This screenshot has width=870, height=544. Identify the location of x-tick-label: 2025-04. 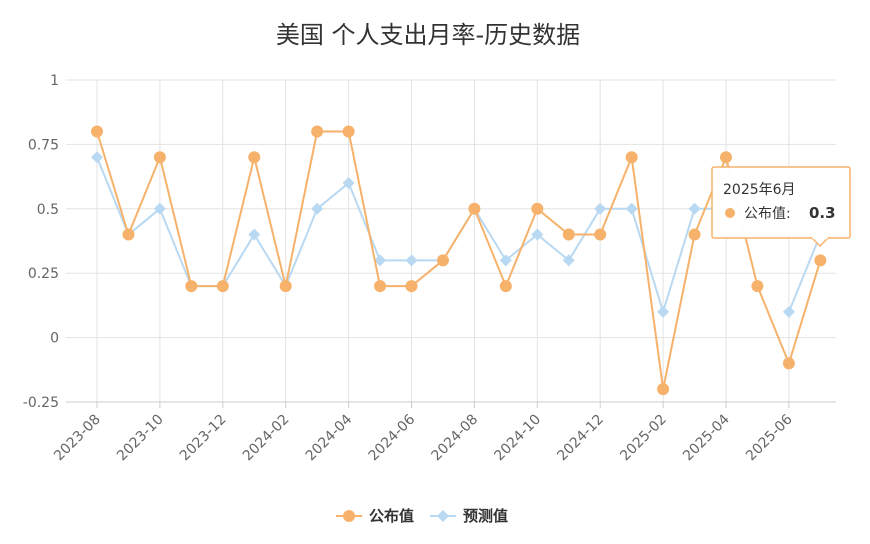
(706, 437).